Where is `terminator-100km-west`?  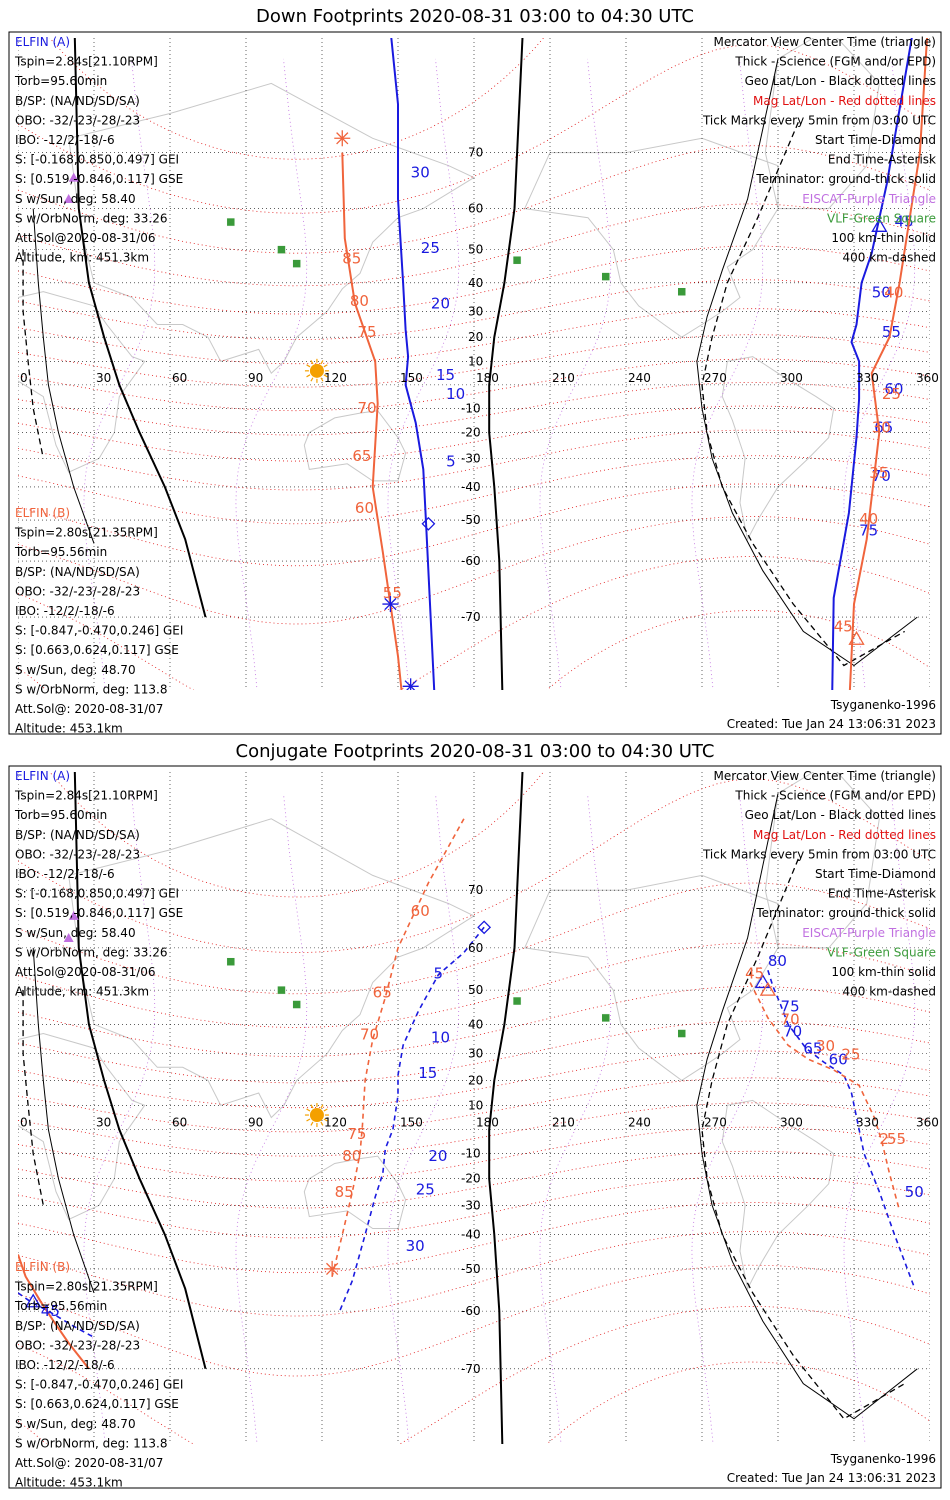
terminator-100km-west is located at coordinates (63, 1120).